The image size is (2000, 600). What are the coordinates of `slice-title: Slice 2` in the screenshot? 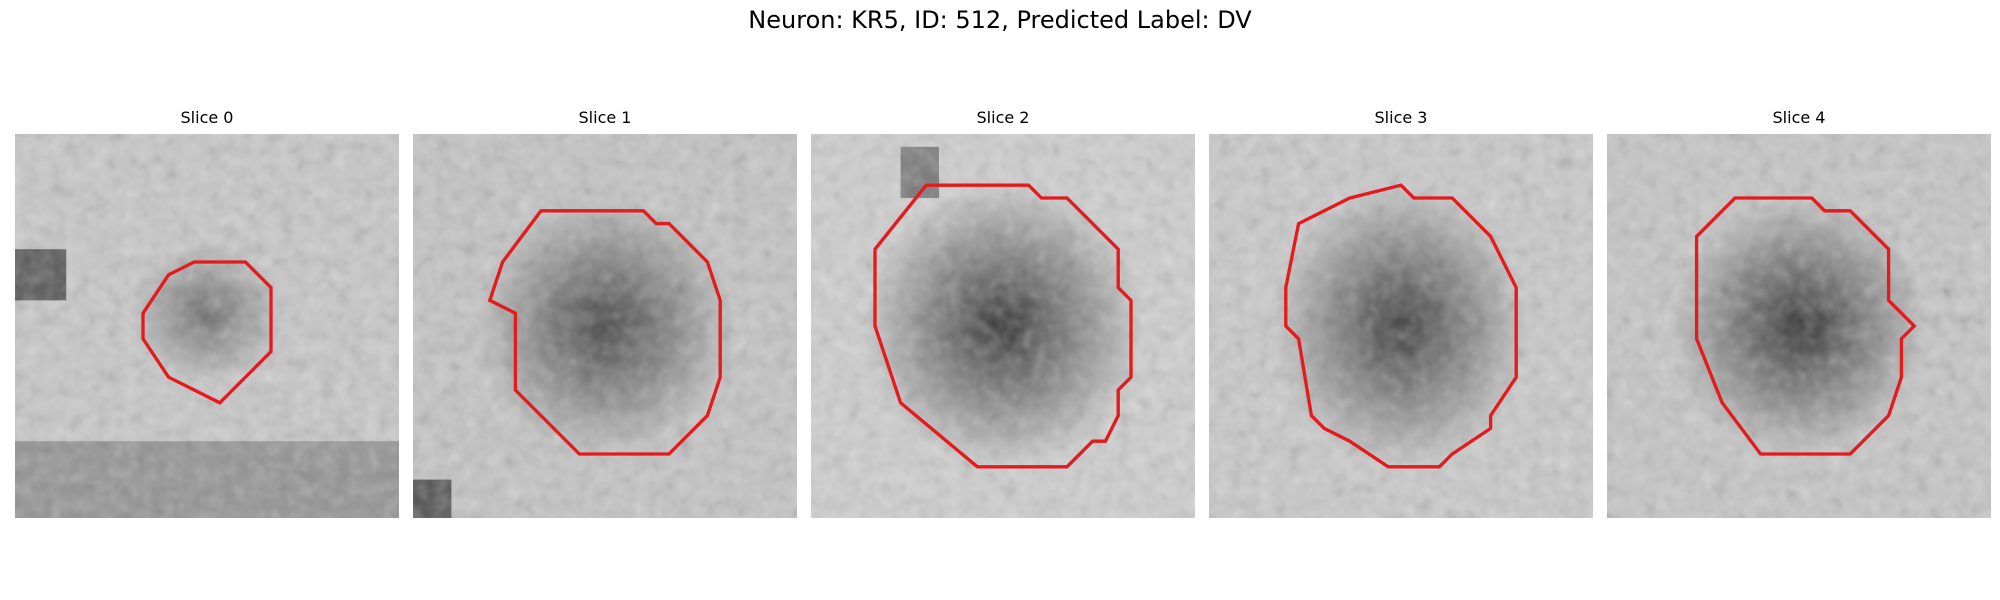 It's located at (1003, 117).